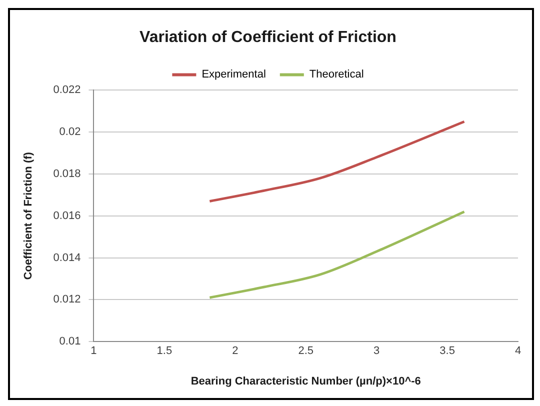 The image size is (540, 406). I want to click on x-tick-label: 3.5, so click(447, 351).